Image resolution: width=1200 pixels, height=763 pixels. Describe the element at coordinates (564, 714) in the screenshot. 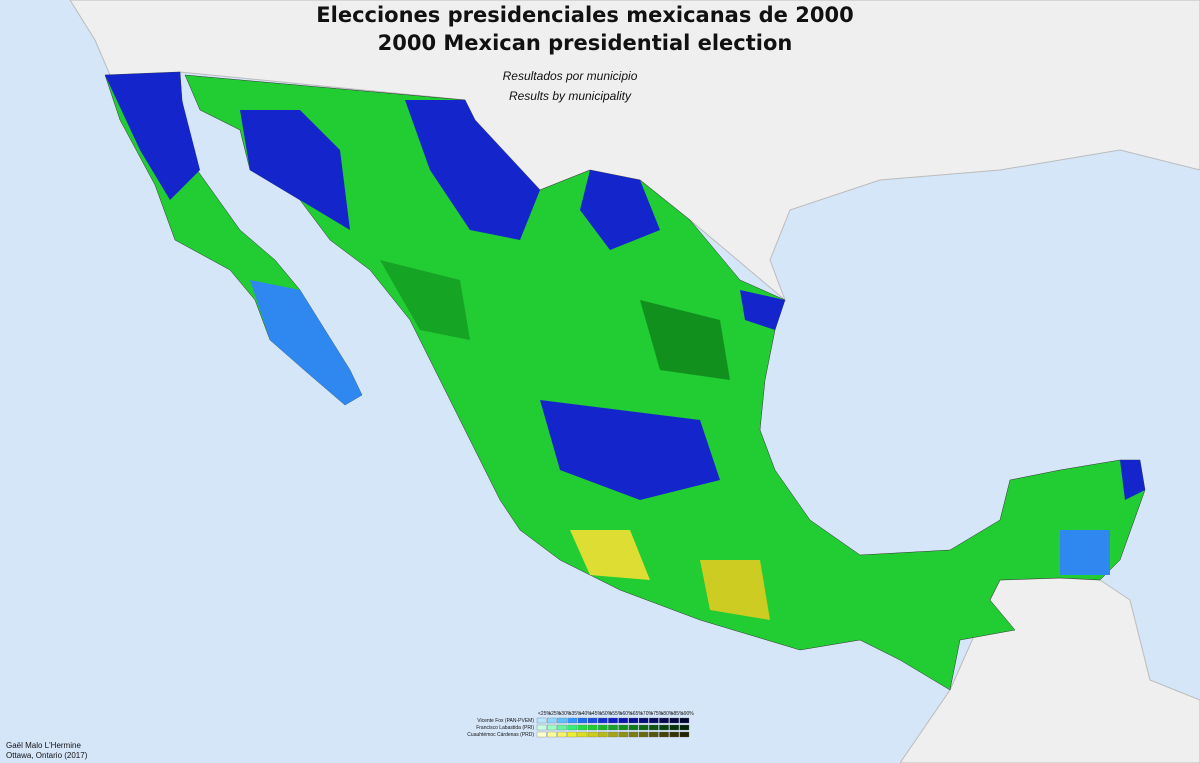

I see `legend-scale-label: >30%` at that location.